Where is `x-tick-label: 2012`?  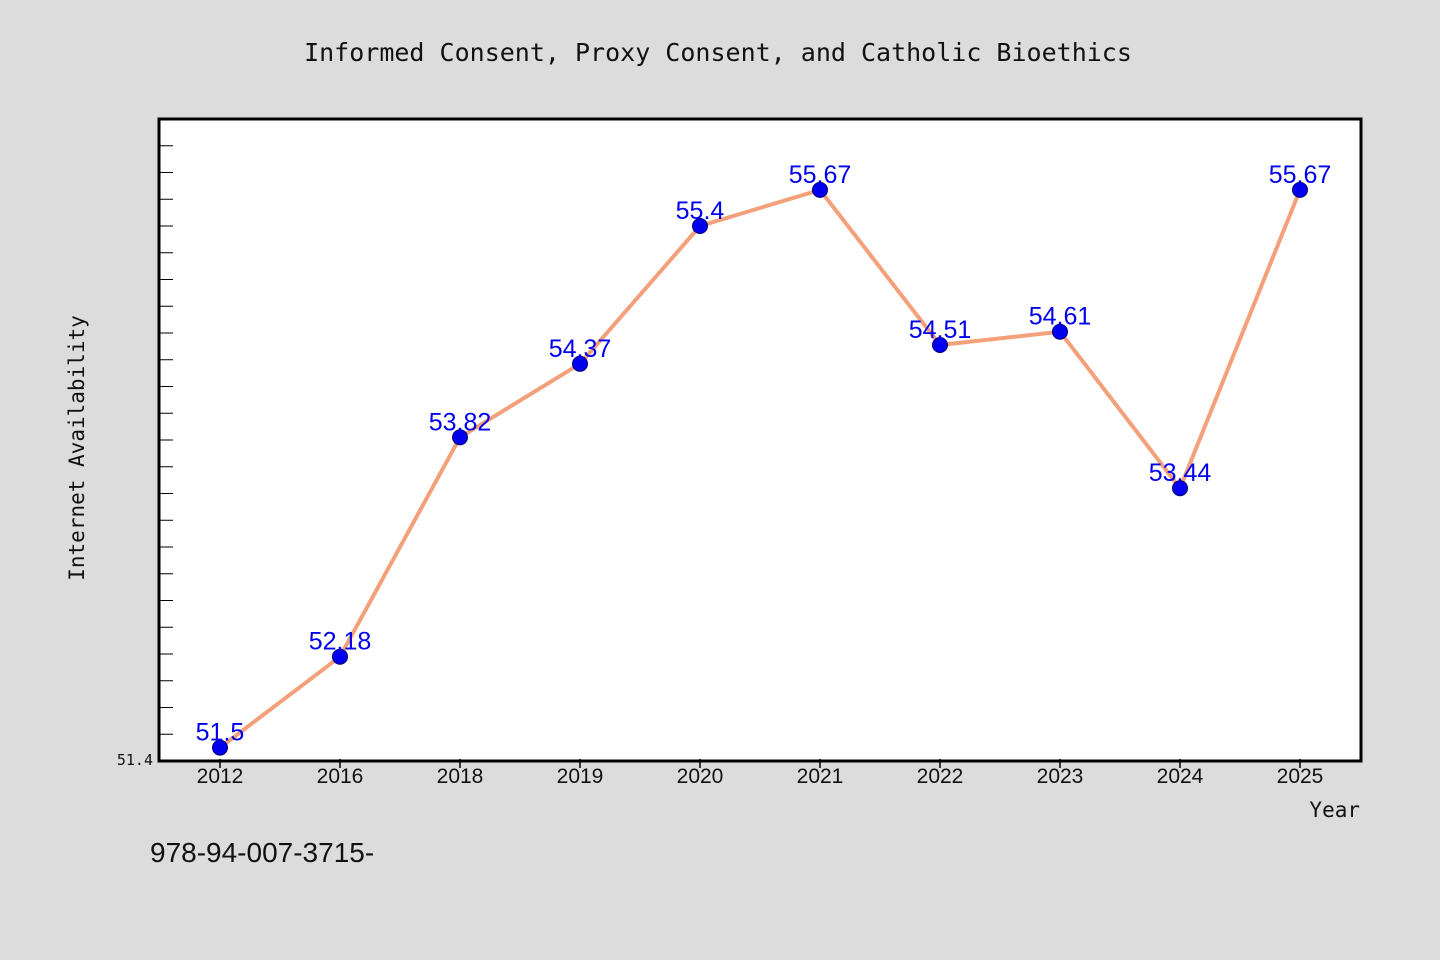 x-tick-label: 2012 is located at coordinates (220, 776).